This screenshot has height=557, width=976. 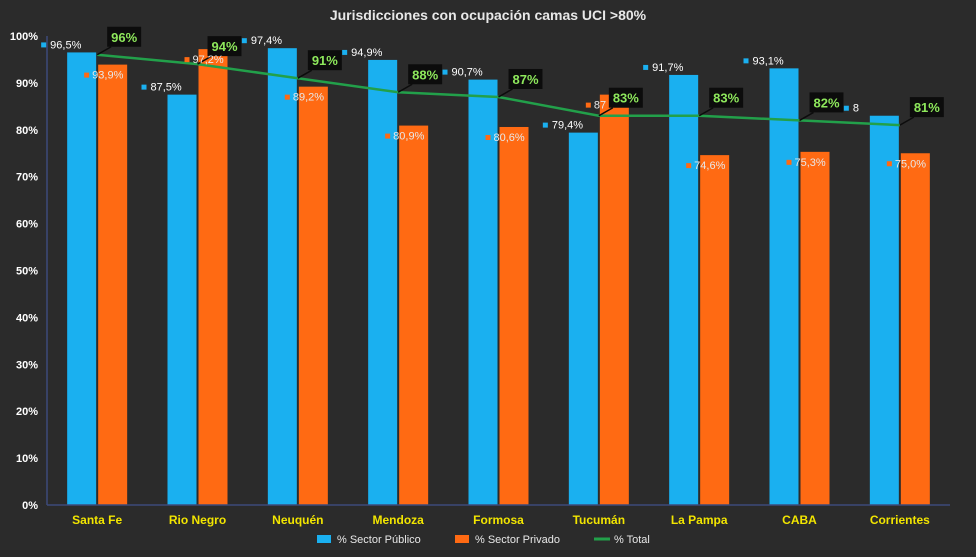 I want to click on privado-data-label: 87, so click(x=600, y=106).